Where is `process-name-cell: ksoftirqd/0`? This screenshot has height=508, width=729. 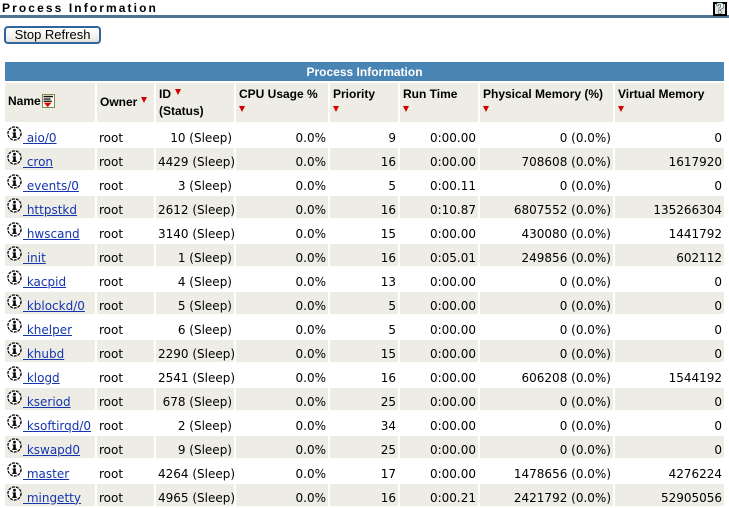 process-name-cell: ksoftirqd/0 is located at coordinates (50, 423).